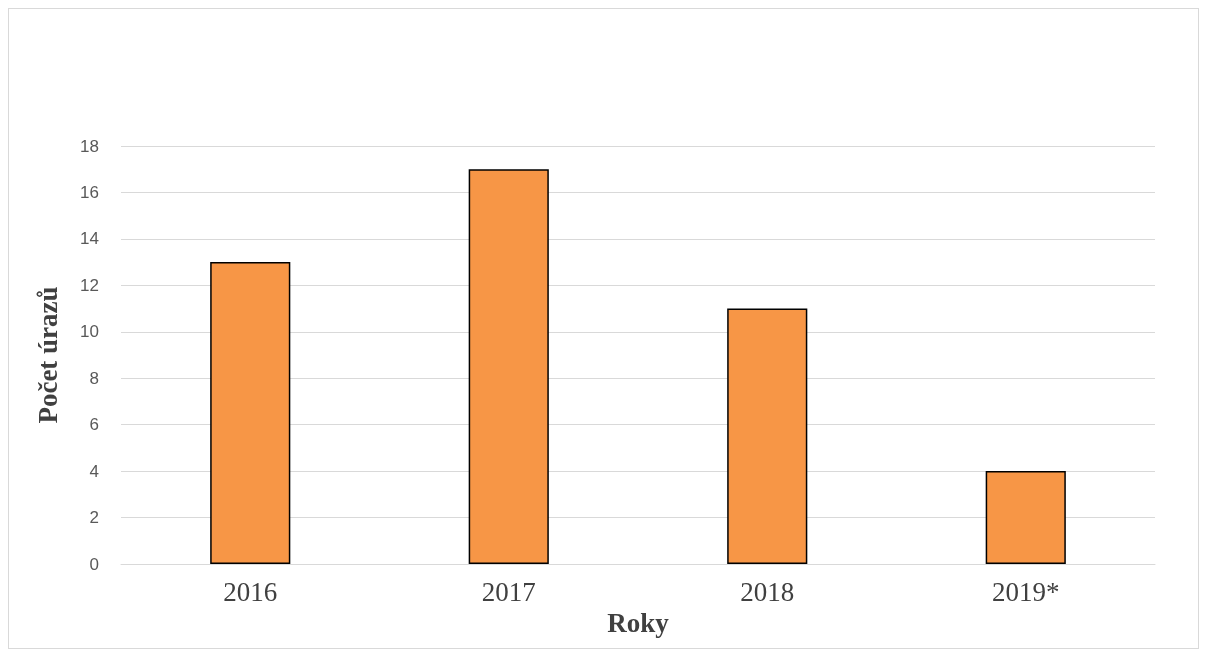  I want to click on y-tick-label: 18, so click(89, 146).